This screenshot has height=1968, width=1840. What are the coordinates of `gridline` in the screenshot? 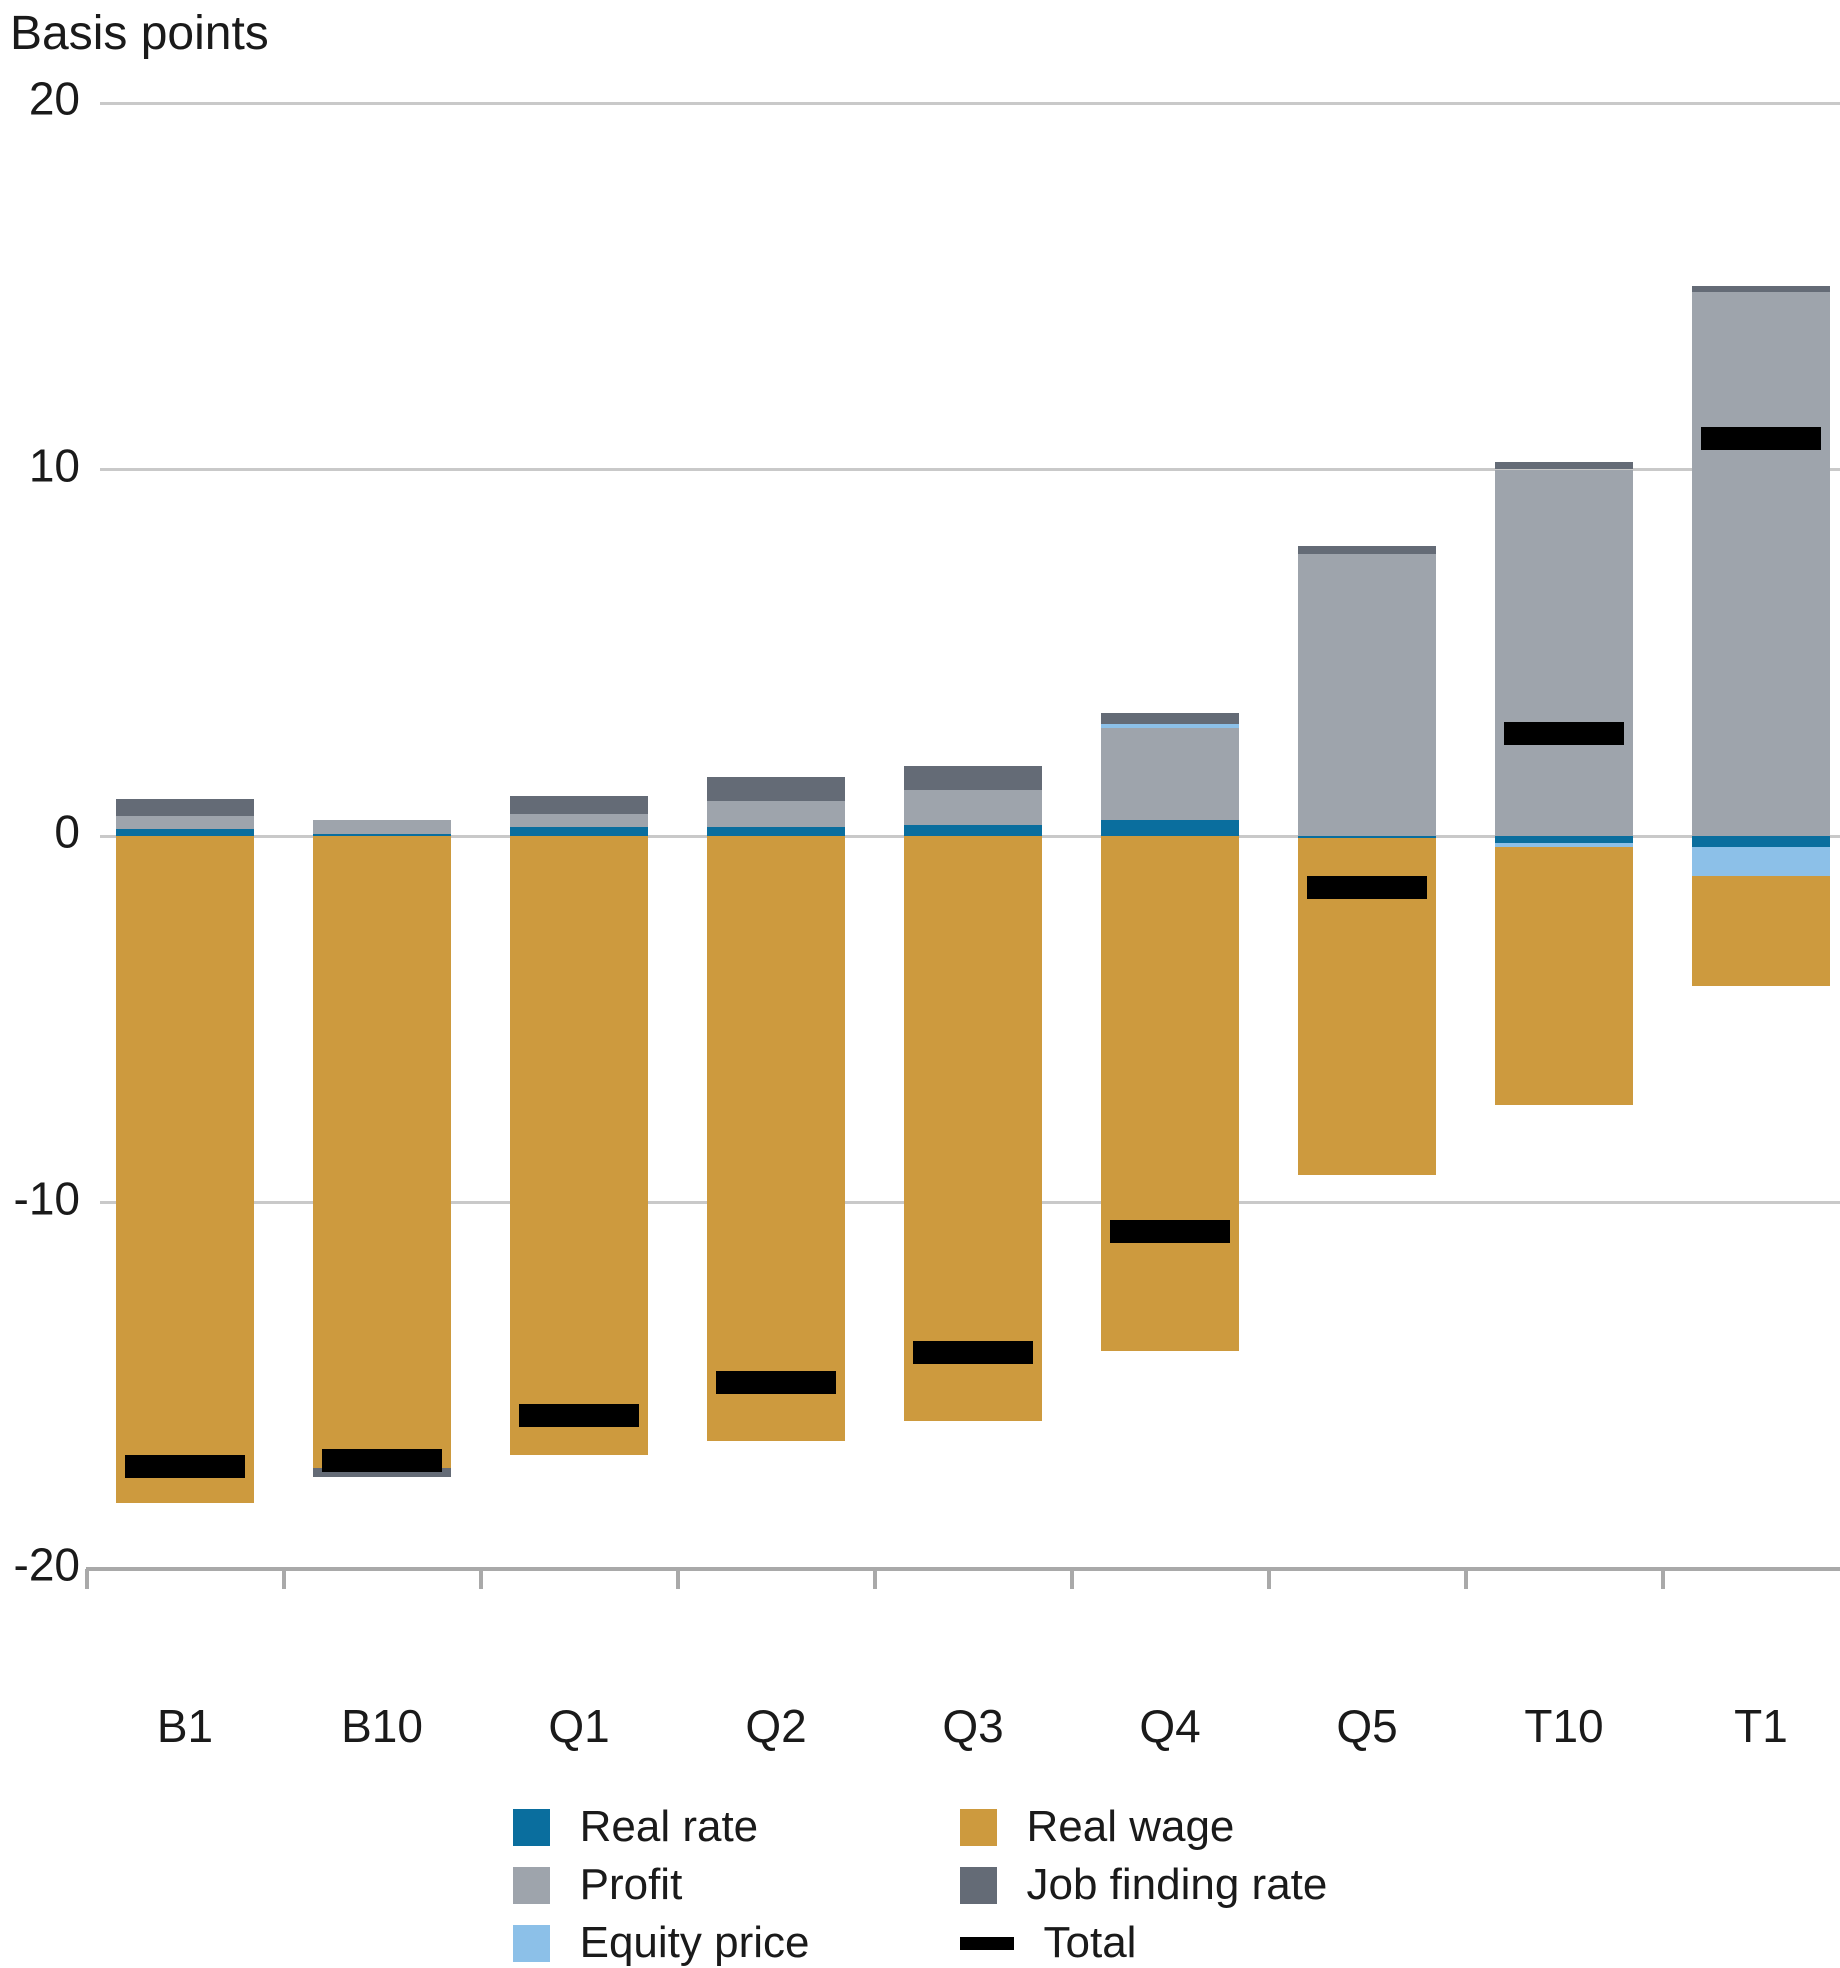 It's located at (970, 103).